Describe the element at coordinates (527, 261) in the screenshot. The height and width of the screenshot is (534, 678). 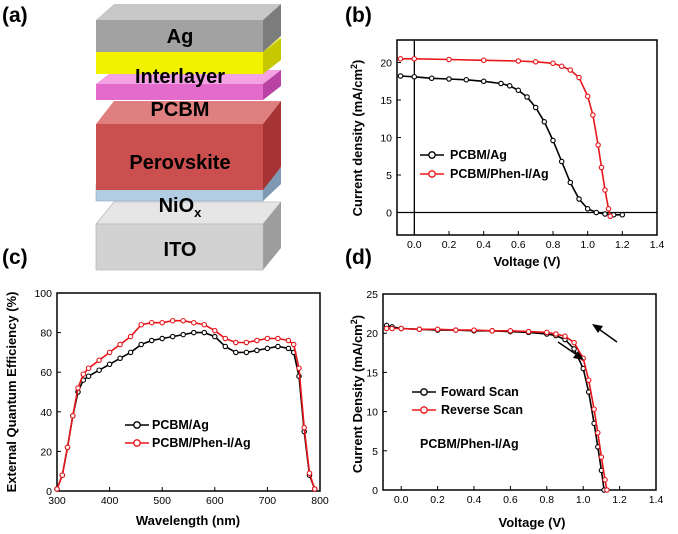
I see `x-axis-label-b: Voltage (V)` at that location.